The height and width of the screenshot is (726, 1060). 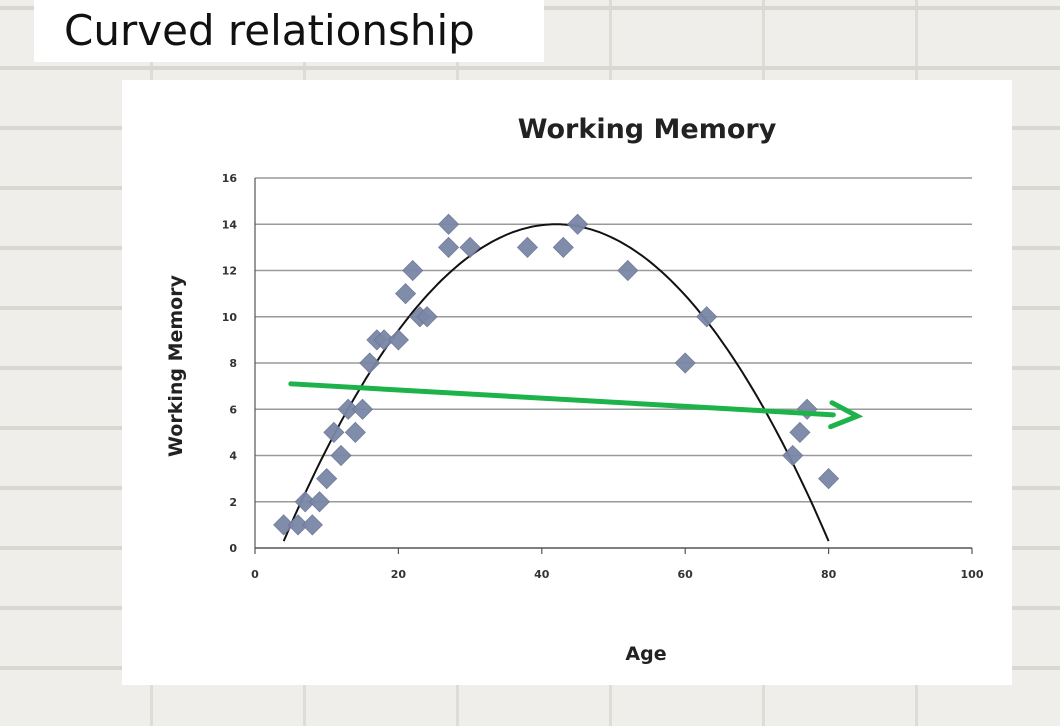 What do you see at coordinates (233, 548) in the screenshot?
I see `y-tick-label-0: 0` at bounding box center [233, 548].